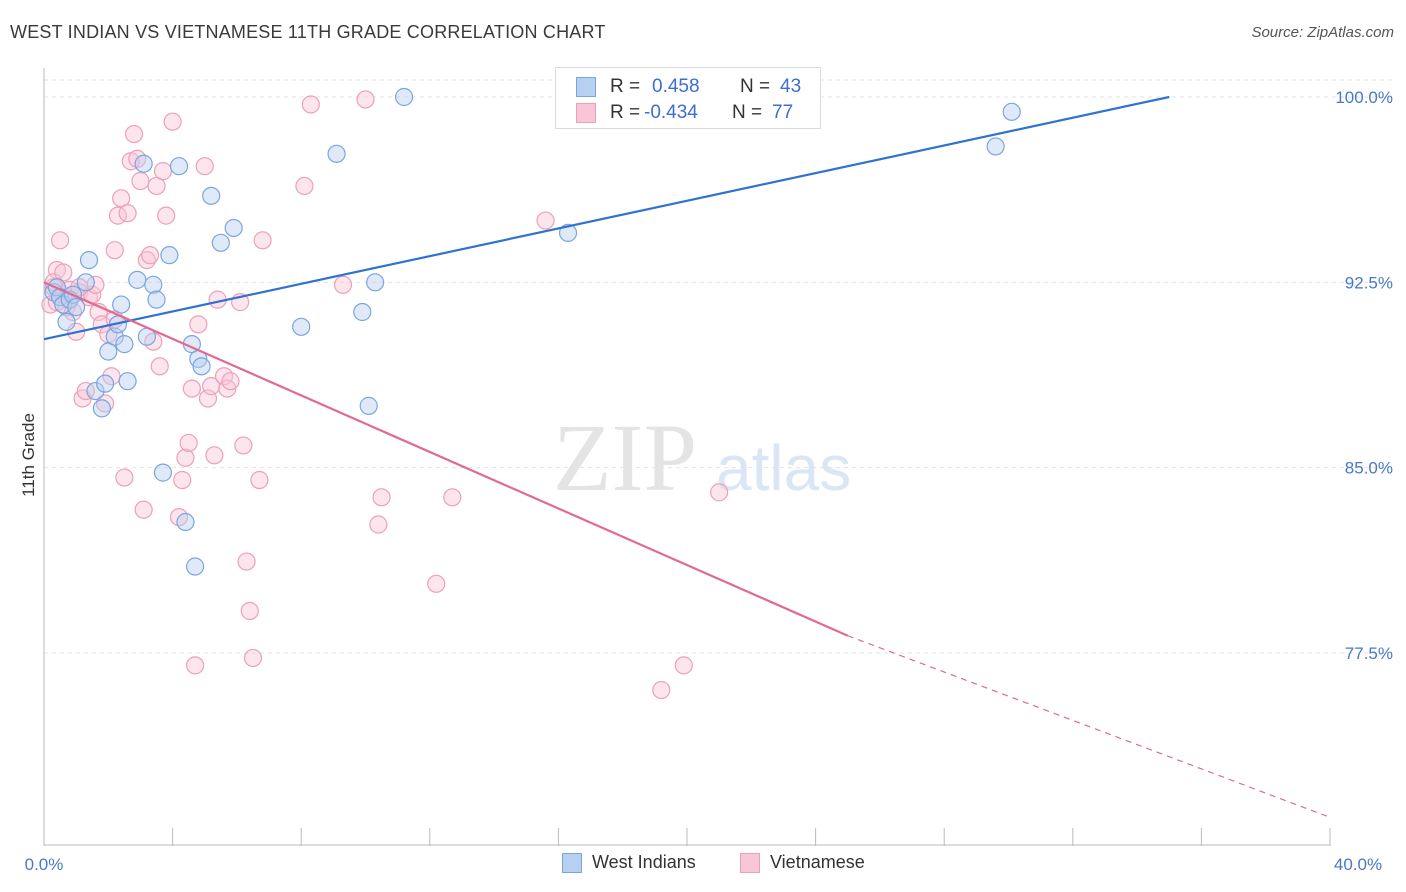 The image size is (1406, 892). Describe the element at coordinates (1087, 726) in the screenshot. I see `trendline-extension-vietnamese` at that location.